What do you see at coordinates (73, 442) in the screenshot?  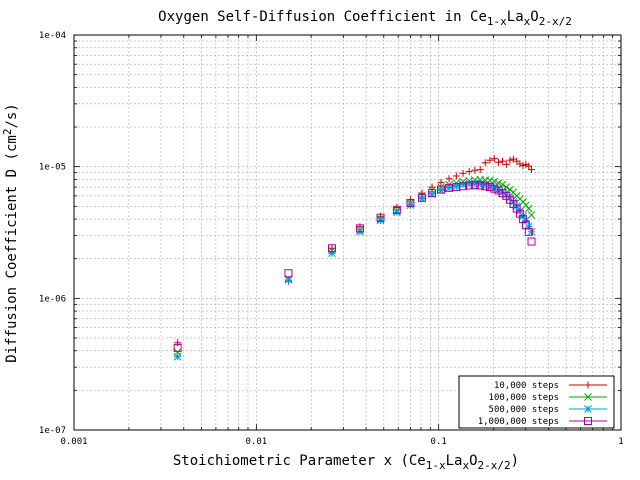 I see `x-tick-label: 0.001` at bounding box center [73, 442].